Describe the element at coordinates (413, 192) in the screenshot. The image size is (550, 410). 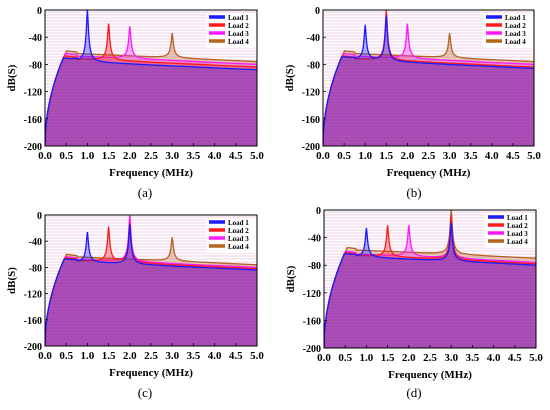
I see `panel-label: (b)` at that location.